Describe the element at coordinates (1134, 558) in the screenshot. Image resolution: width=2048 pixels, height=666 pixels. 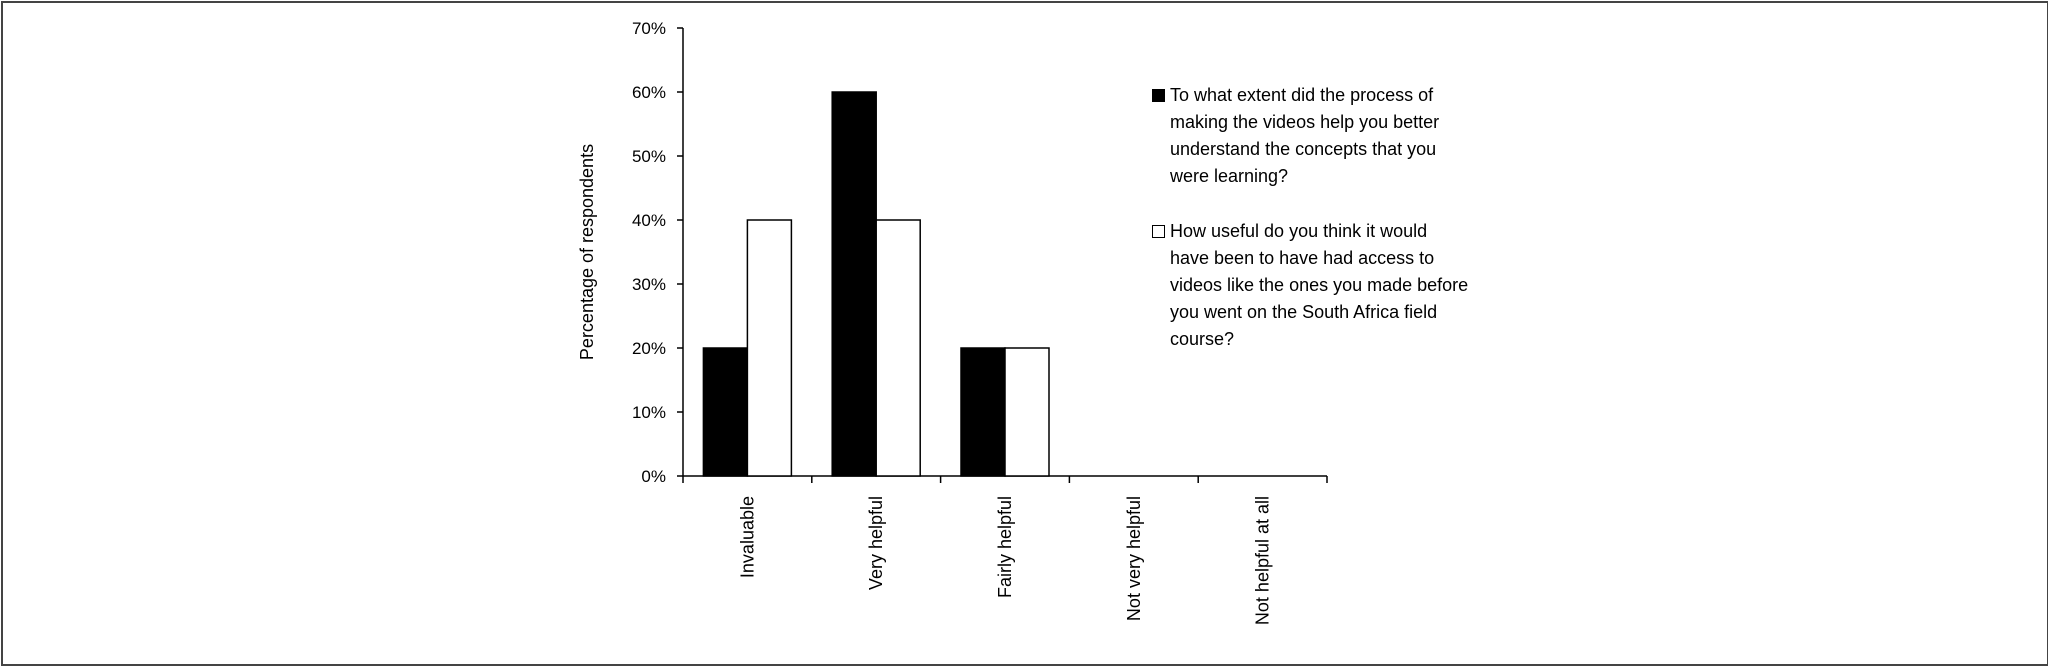
I see `x-tick-label: Not very helpful` at that location.